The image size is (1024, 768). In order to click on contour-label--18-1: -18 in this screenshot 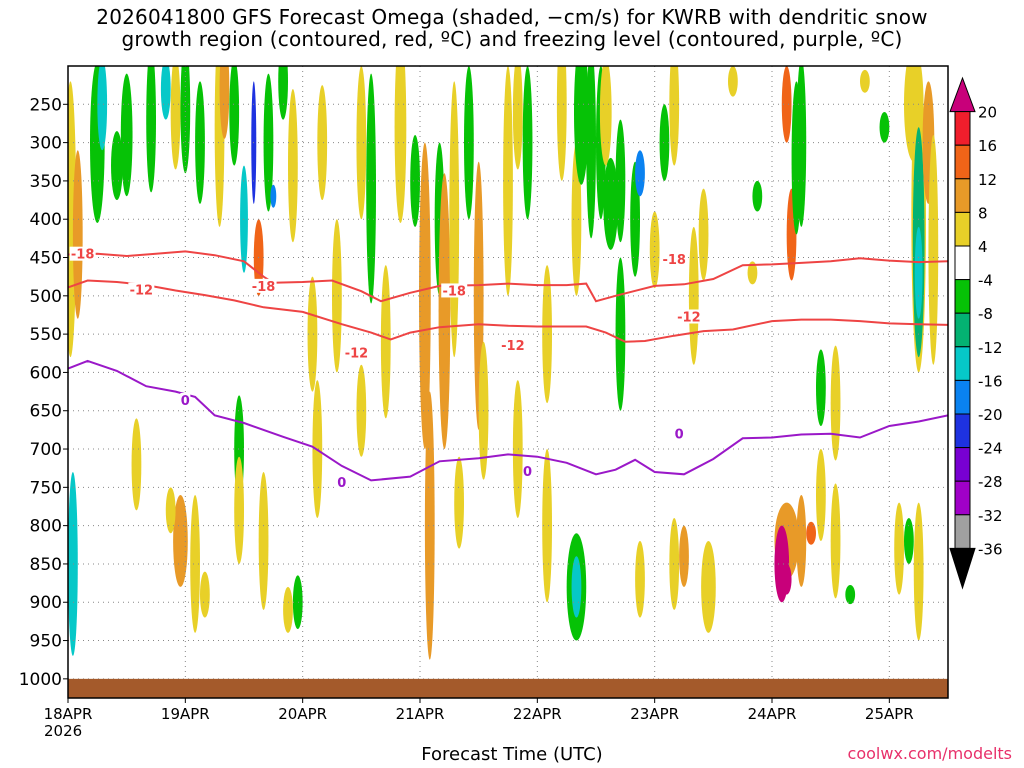, I will do `click(264, 287)`.